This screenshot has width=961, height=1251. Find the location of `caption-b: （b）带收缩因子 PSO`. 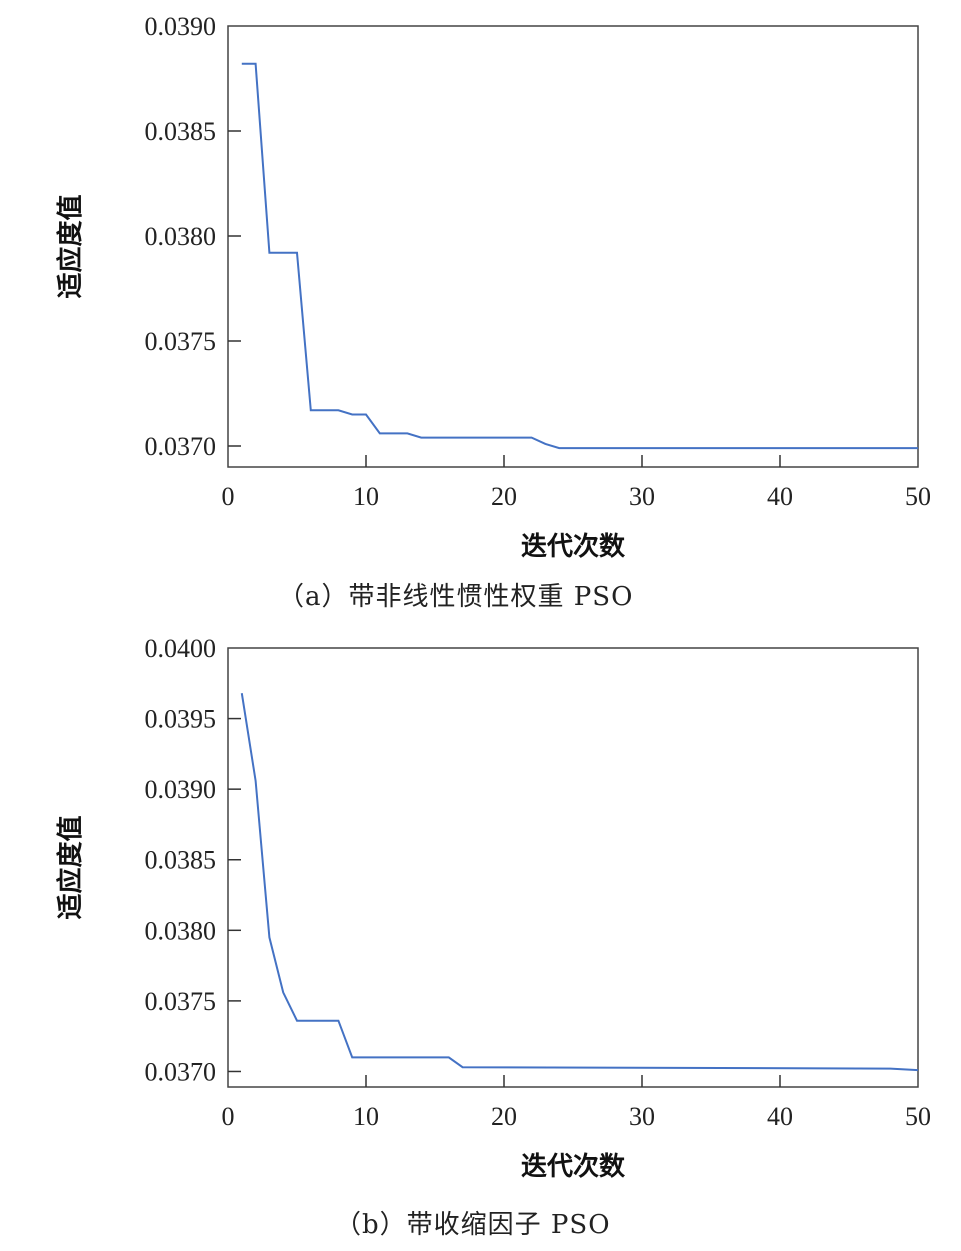

caption-b: （b）带收缩因子 PSO is located at coordinates (473, 1225).